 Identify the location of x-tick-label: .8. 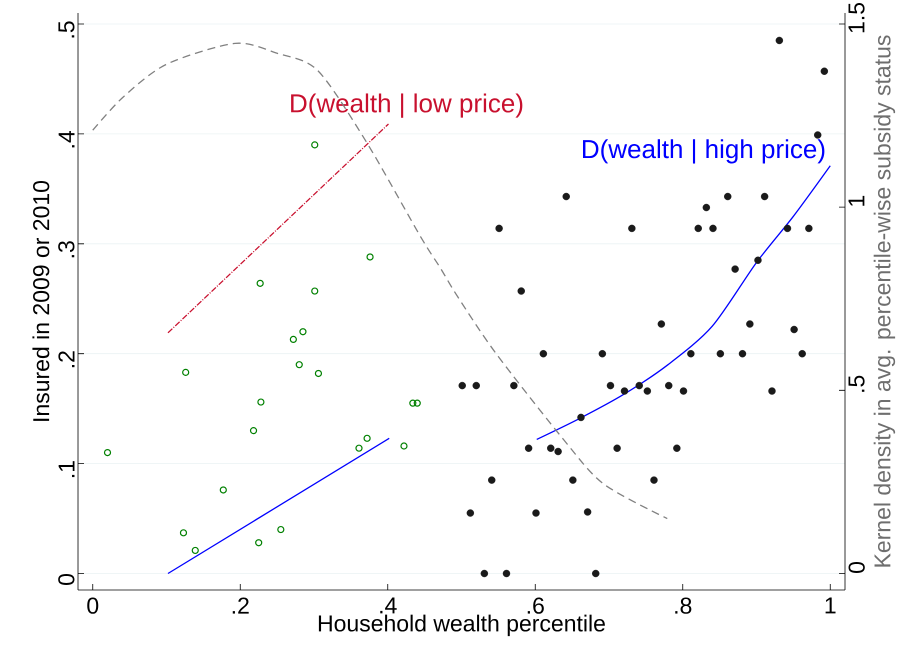
(683, 606).